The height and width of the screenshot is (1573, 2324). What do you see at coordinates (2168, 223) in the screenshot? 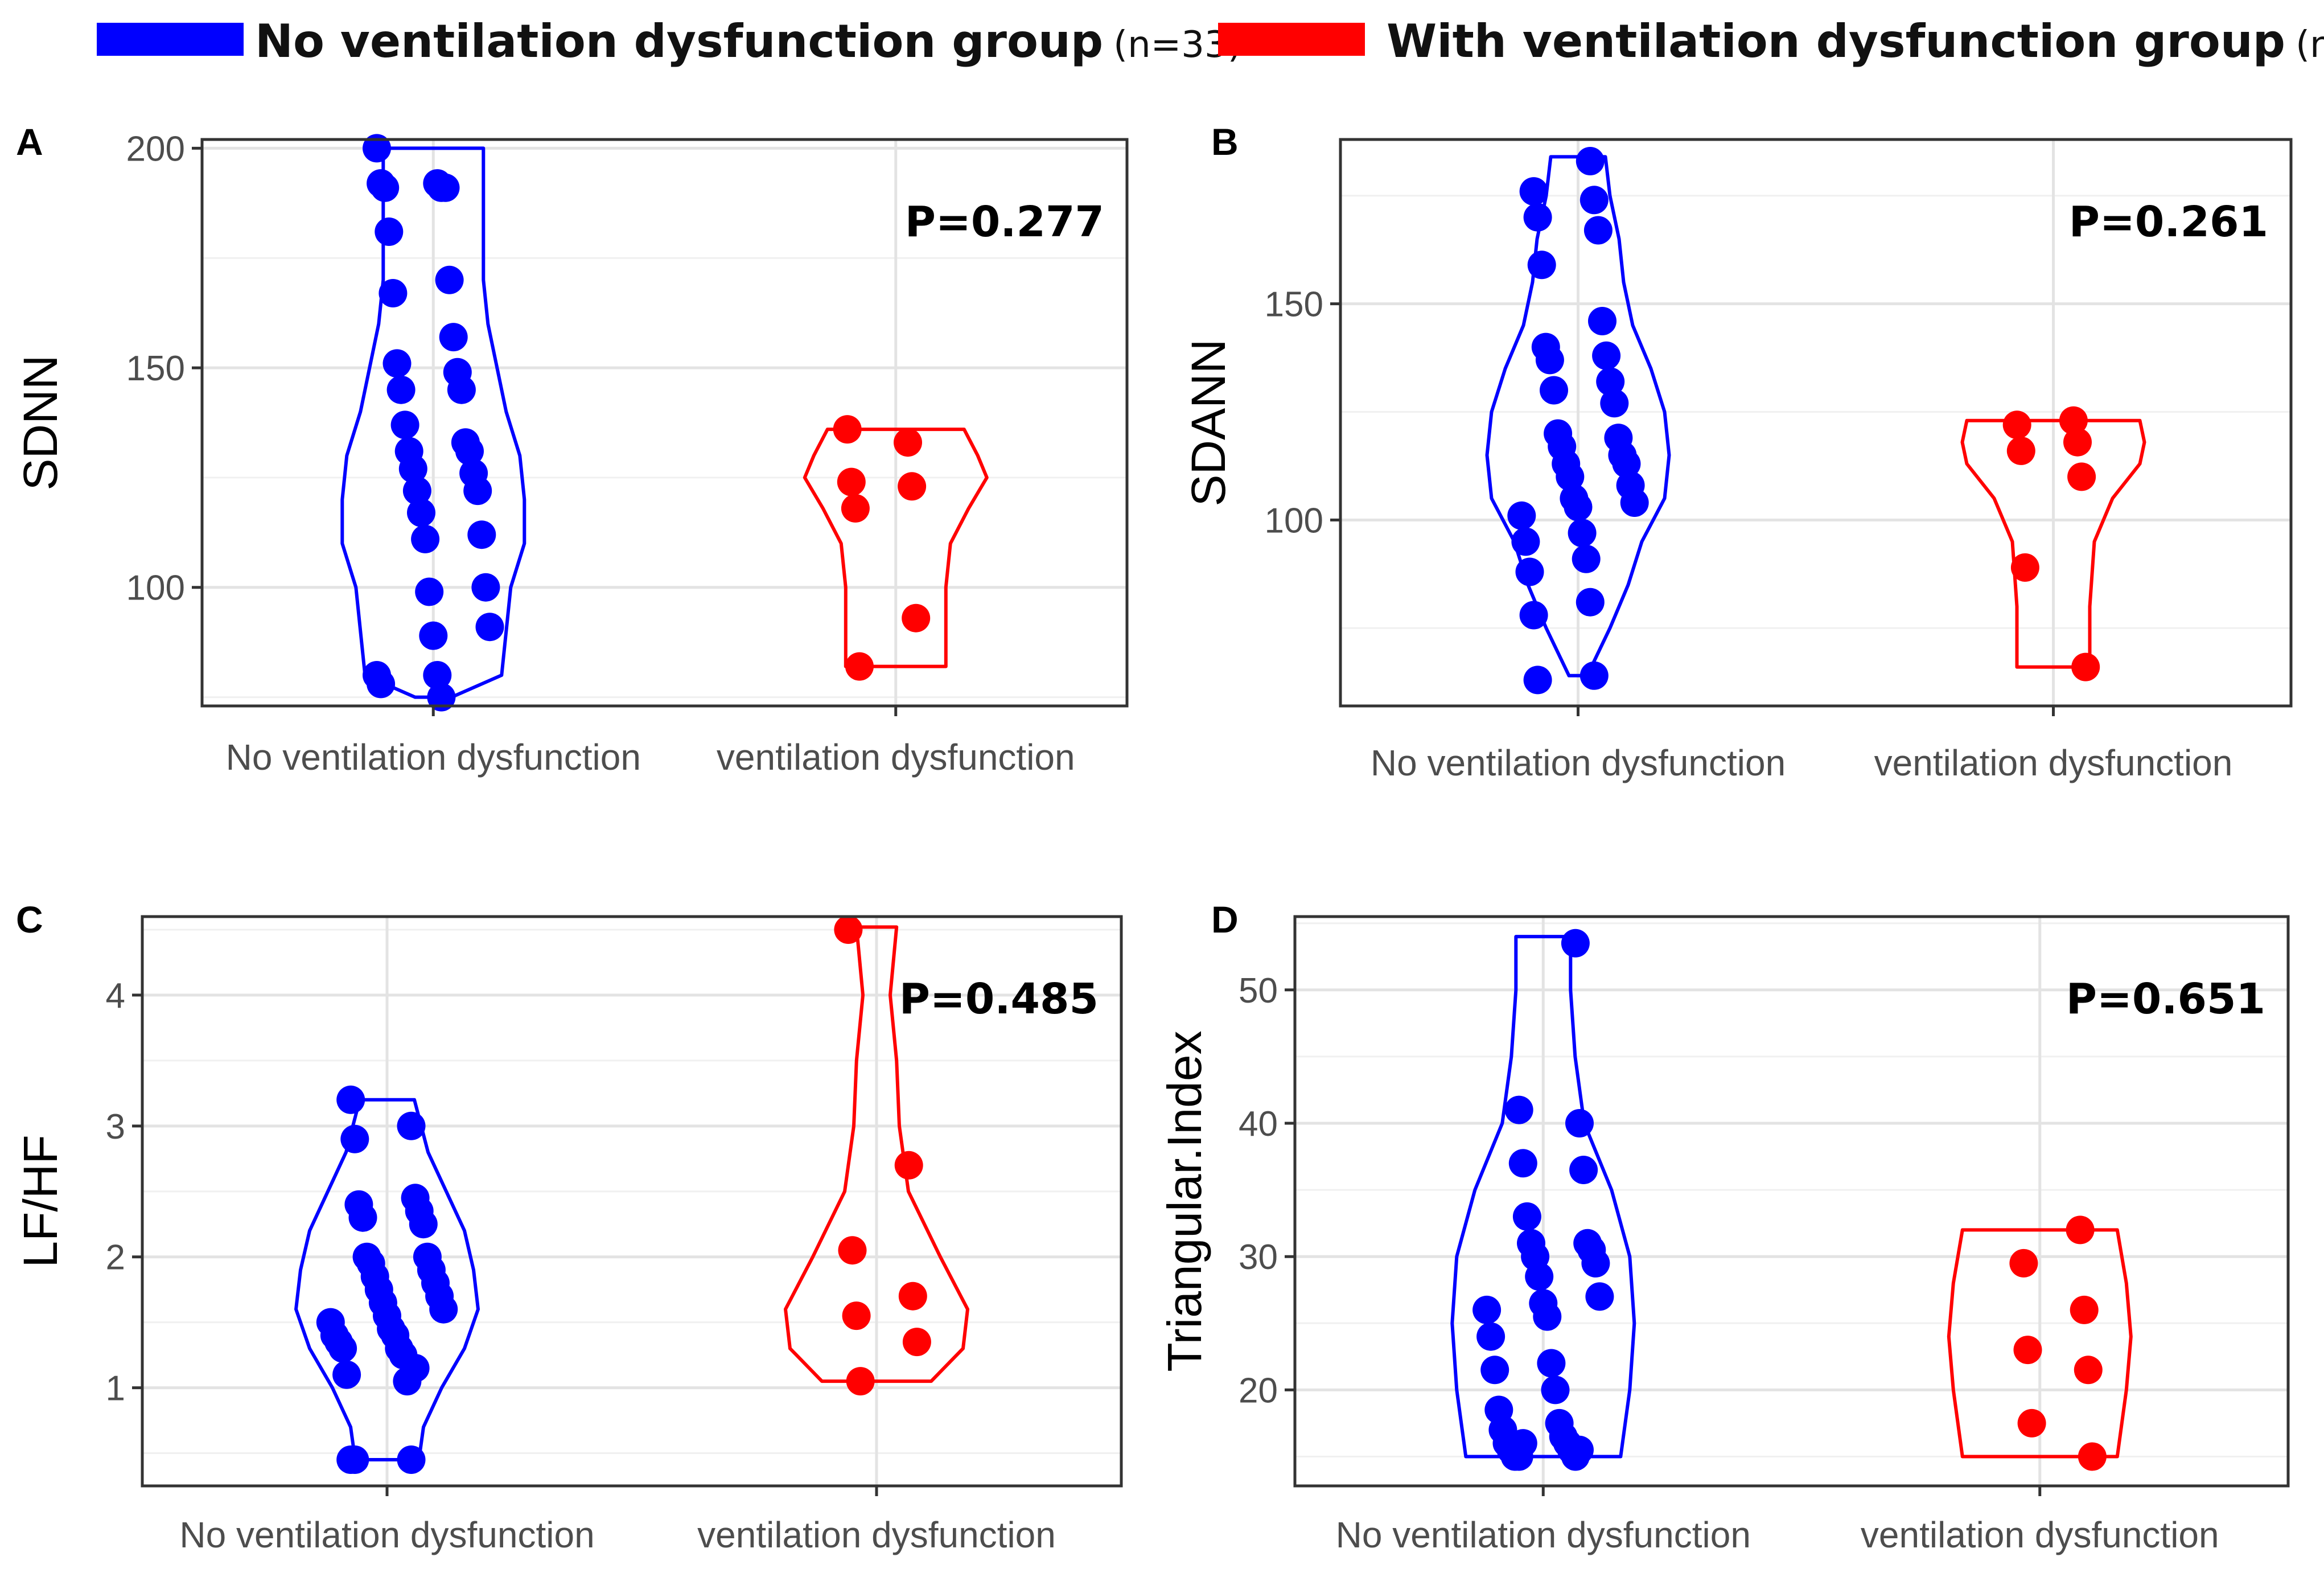
I see `p-value-label: P=0.261` at bounding box center [2168, 223].